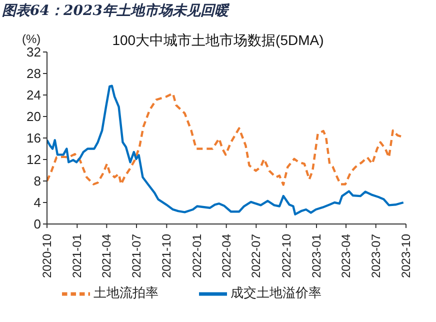 This screenshot has height=322, width=436. Describe the element at coordinates (406, 256) in the screenshot. I see `x-tick-label: 2023-10` at that location.